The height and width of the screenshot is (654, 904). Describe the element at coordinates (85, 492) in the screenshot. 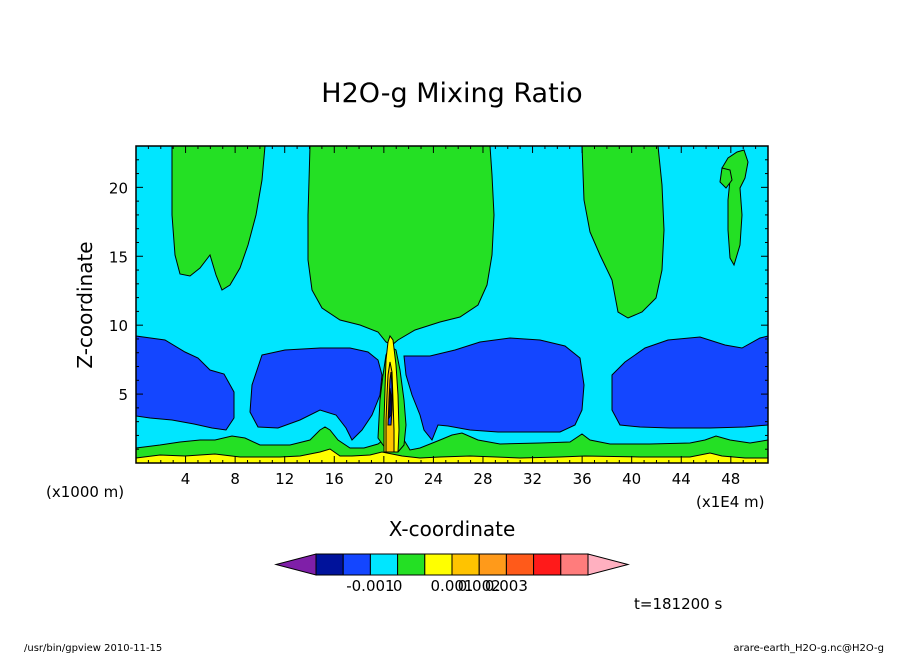

I see `y-unit-label: (x1000 m)` at that location.